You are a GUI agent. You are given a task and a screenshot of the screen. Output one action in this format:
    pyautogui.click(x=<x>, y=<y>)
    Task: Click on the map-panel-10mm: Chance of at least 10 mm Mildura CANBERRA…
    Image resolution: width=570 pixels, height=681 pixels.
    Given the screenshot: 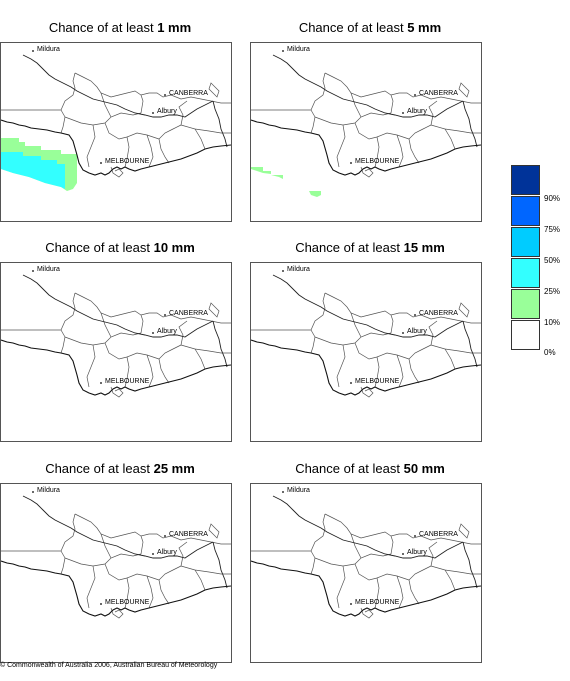 What is the action you would take?
    pyautogui.click(x=130, y=350)
    